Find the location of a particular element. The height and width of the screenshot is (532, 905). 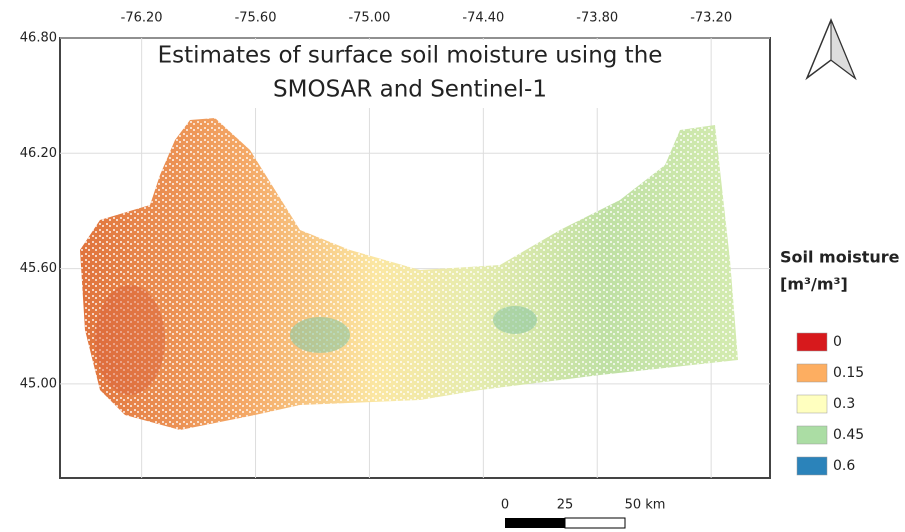

legend-label: 0.6 is located at coordinates (844, 466).